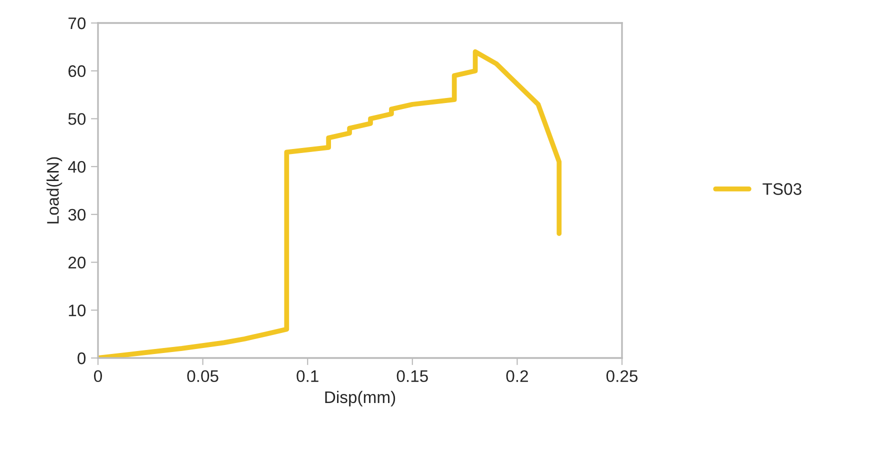  Describe the element at coordinates (77, 166) in the screenshot. I see `y-tick-label: 40` at that location.